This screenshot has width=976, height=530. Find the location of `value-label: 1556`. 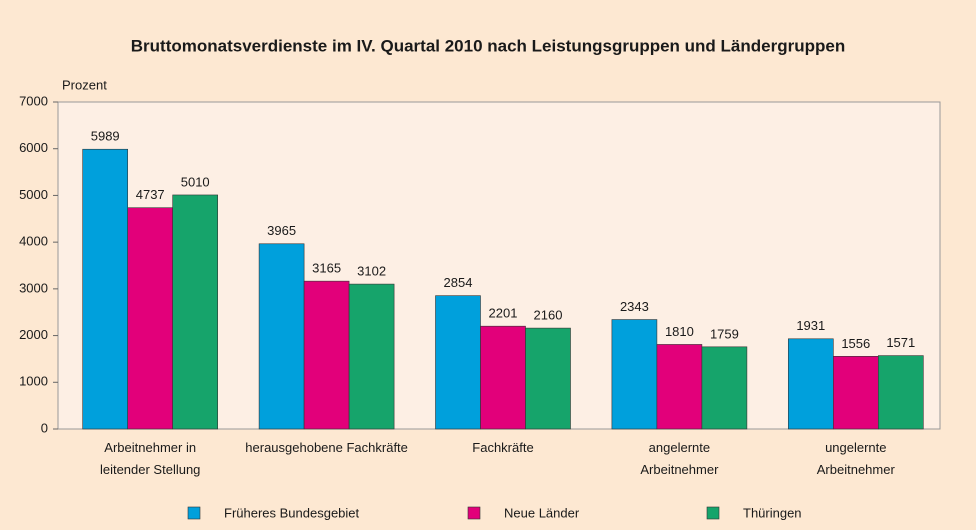

value-label: 1556 is located at coordinates (855, 343).